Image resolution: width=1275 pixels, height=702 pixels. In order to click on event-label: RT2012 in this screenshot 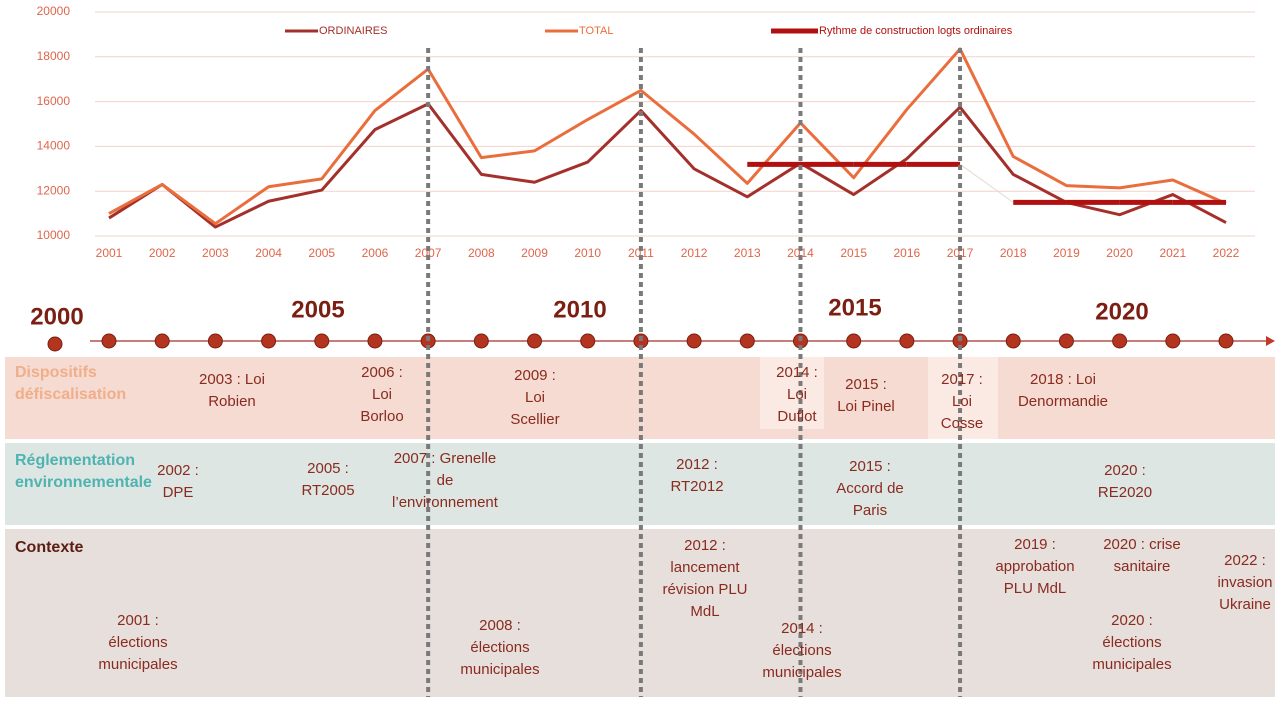, I will do `click(696, 486)`.